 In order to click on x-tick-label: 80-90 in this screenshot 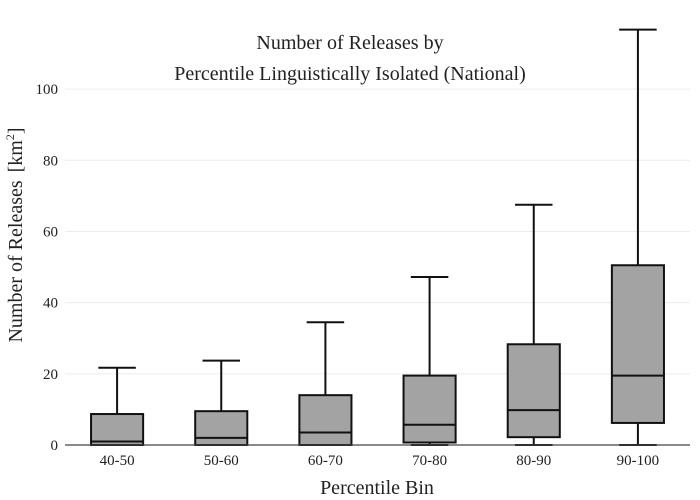, I will do `click(533, 461)`.